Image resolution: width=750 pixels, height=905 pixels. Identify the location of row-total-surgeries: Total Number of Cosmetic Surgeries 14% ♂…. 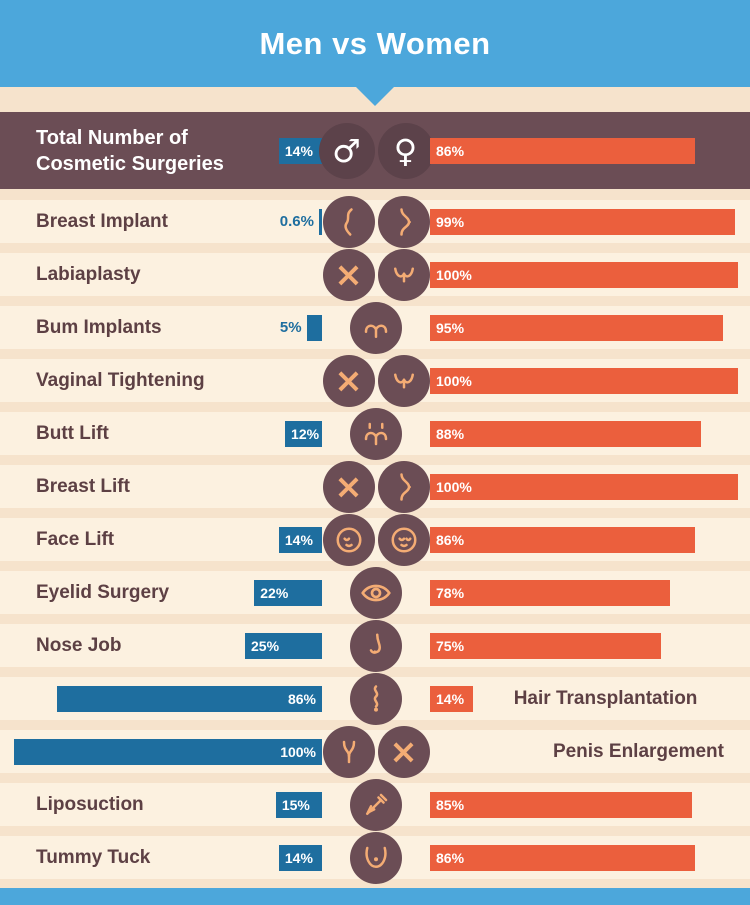
(375, 150).